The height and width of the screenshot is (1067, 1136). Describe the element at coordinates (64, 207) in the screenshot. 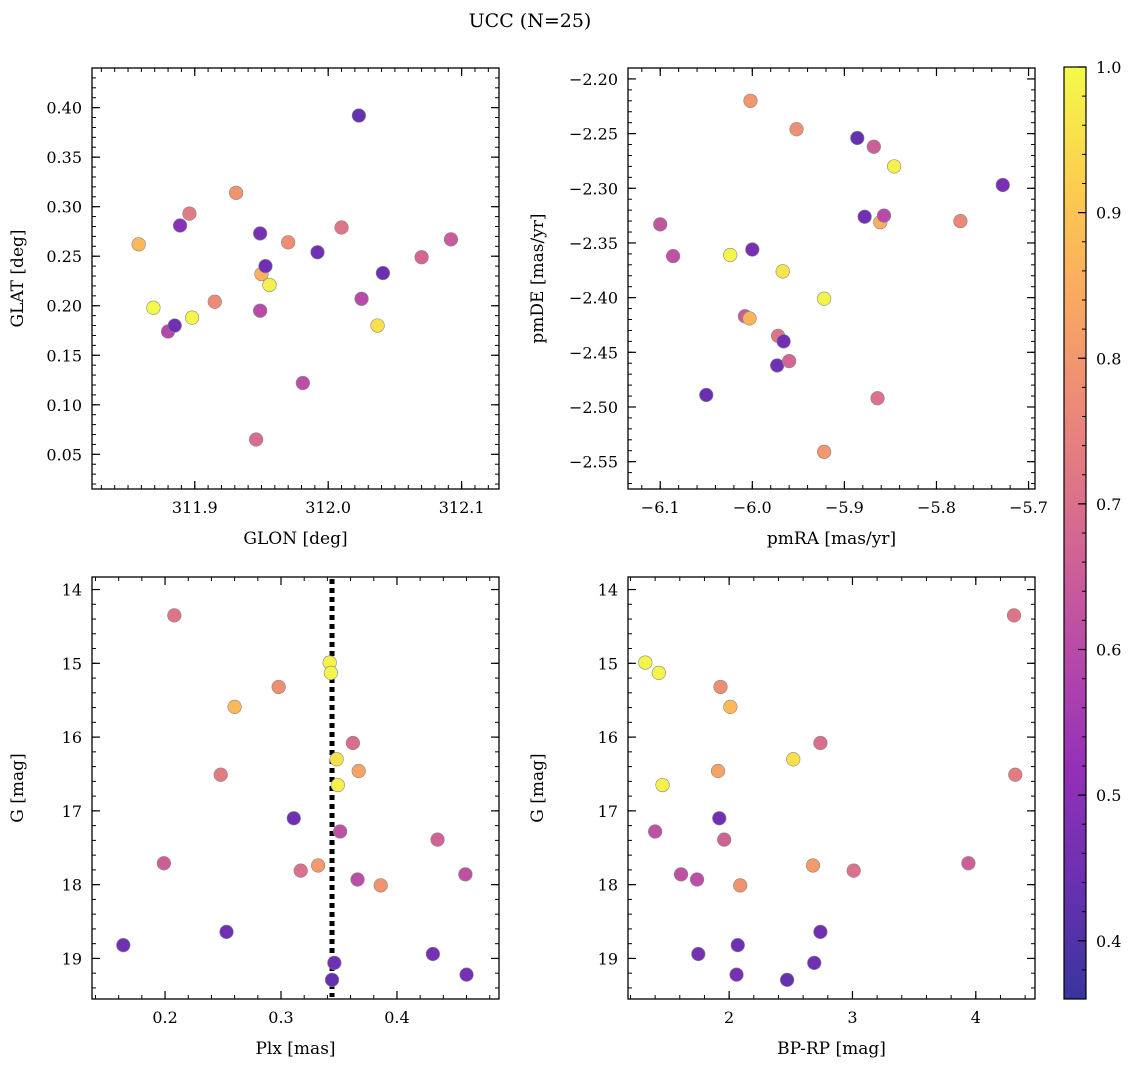

I see `y-tick-label: 0.30` at that location.